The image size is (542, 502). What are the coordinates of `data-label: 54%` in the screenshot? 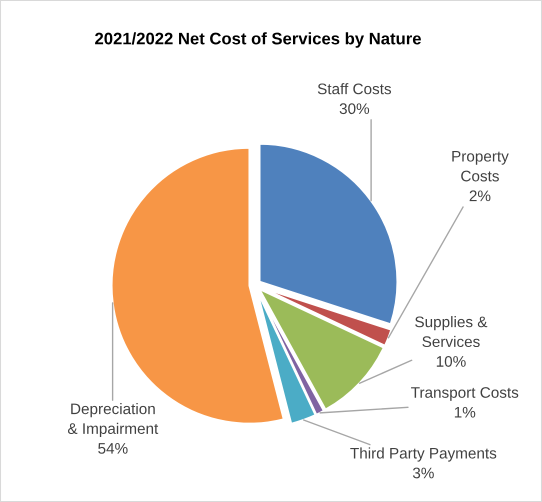 It's located at (113, 448).